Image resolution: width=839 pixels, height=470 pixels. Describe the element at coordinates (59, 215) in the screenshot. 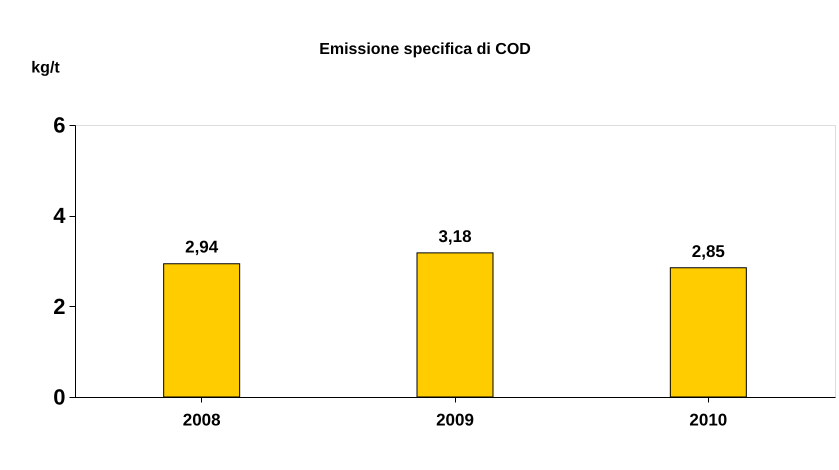

I see `y-tick-label: 4` at that location.